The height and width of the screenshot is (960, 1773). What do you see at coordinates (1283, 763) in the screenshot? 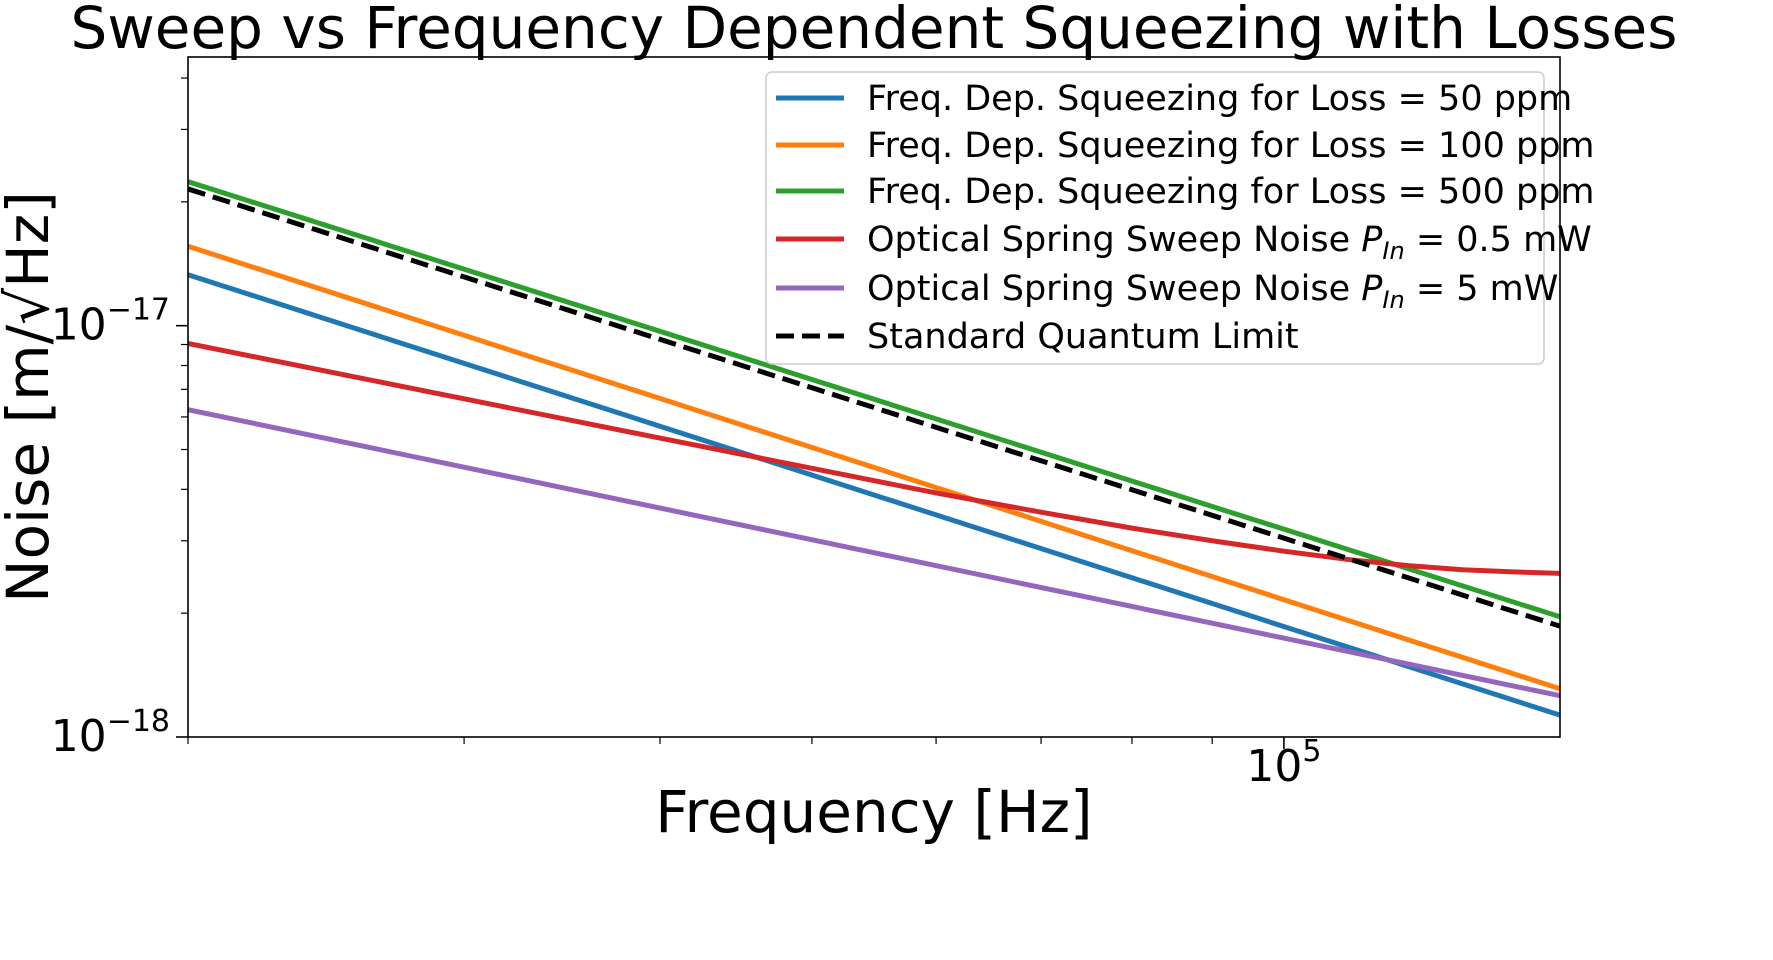
I see `x-tick-label: 105` at bounding box center [1283, 763].